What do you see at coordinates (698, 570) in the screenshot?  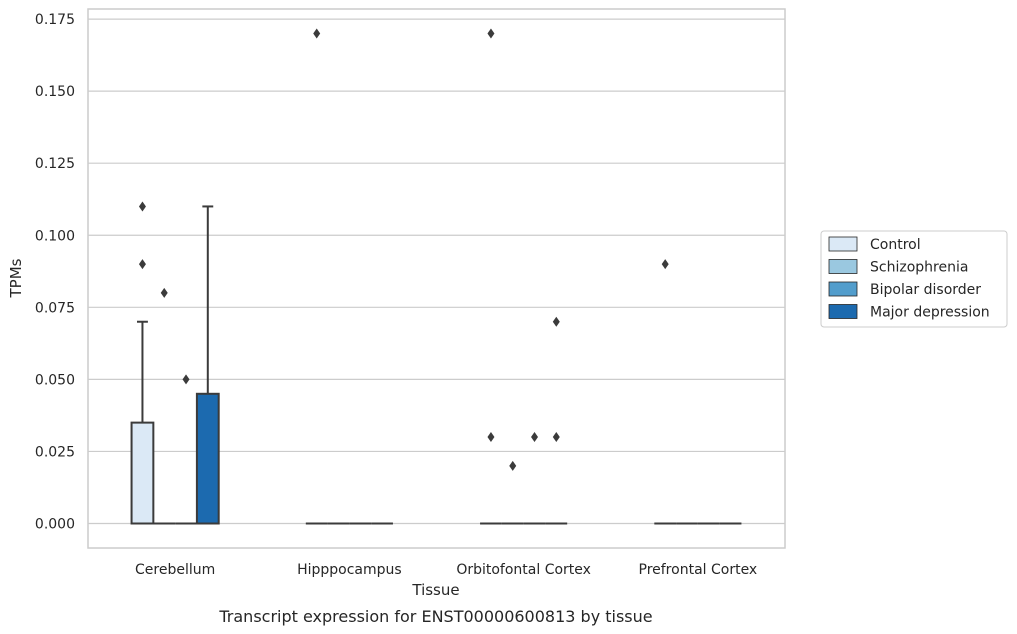 I see `x-tick-label: Prefrontal Cortex` at bounding box center [698, 570].